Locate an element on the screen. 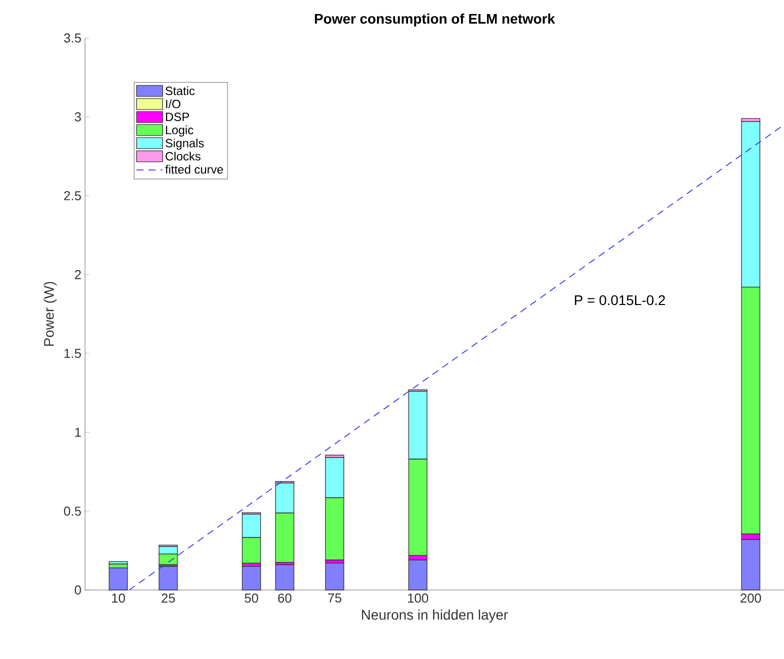  legend-label: I/O is located at coordinates (173, 103).